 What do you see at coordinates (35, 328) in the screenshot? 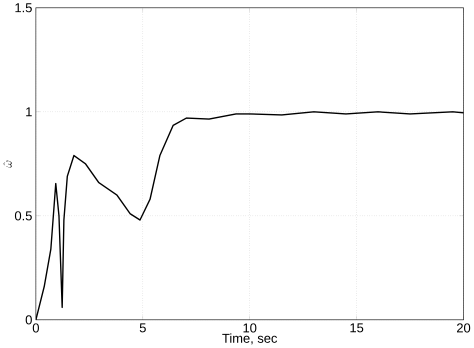
I see `x-tick-label: 0` at bounding box center [35, 328].